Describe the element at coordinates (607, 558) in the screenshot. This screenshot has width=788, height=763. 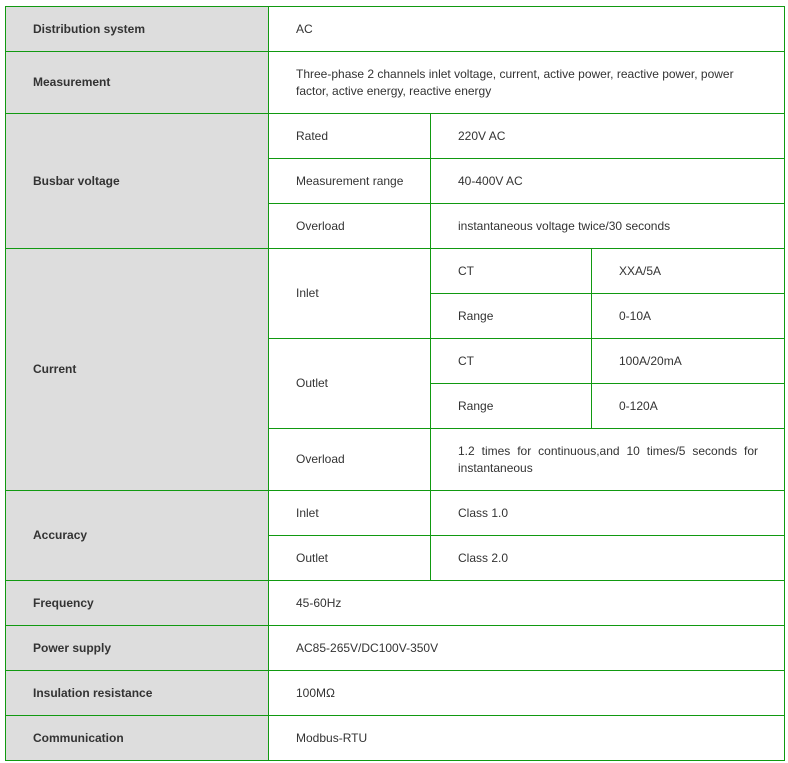
I see `cell-value: Class 2.0` at that location.